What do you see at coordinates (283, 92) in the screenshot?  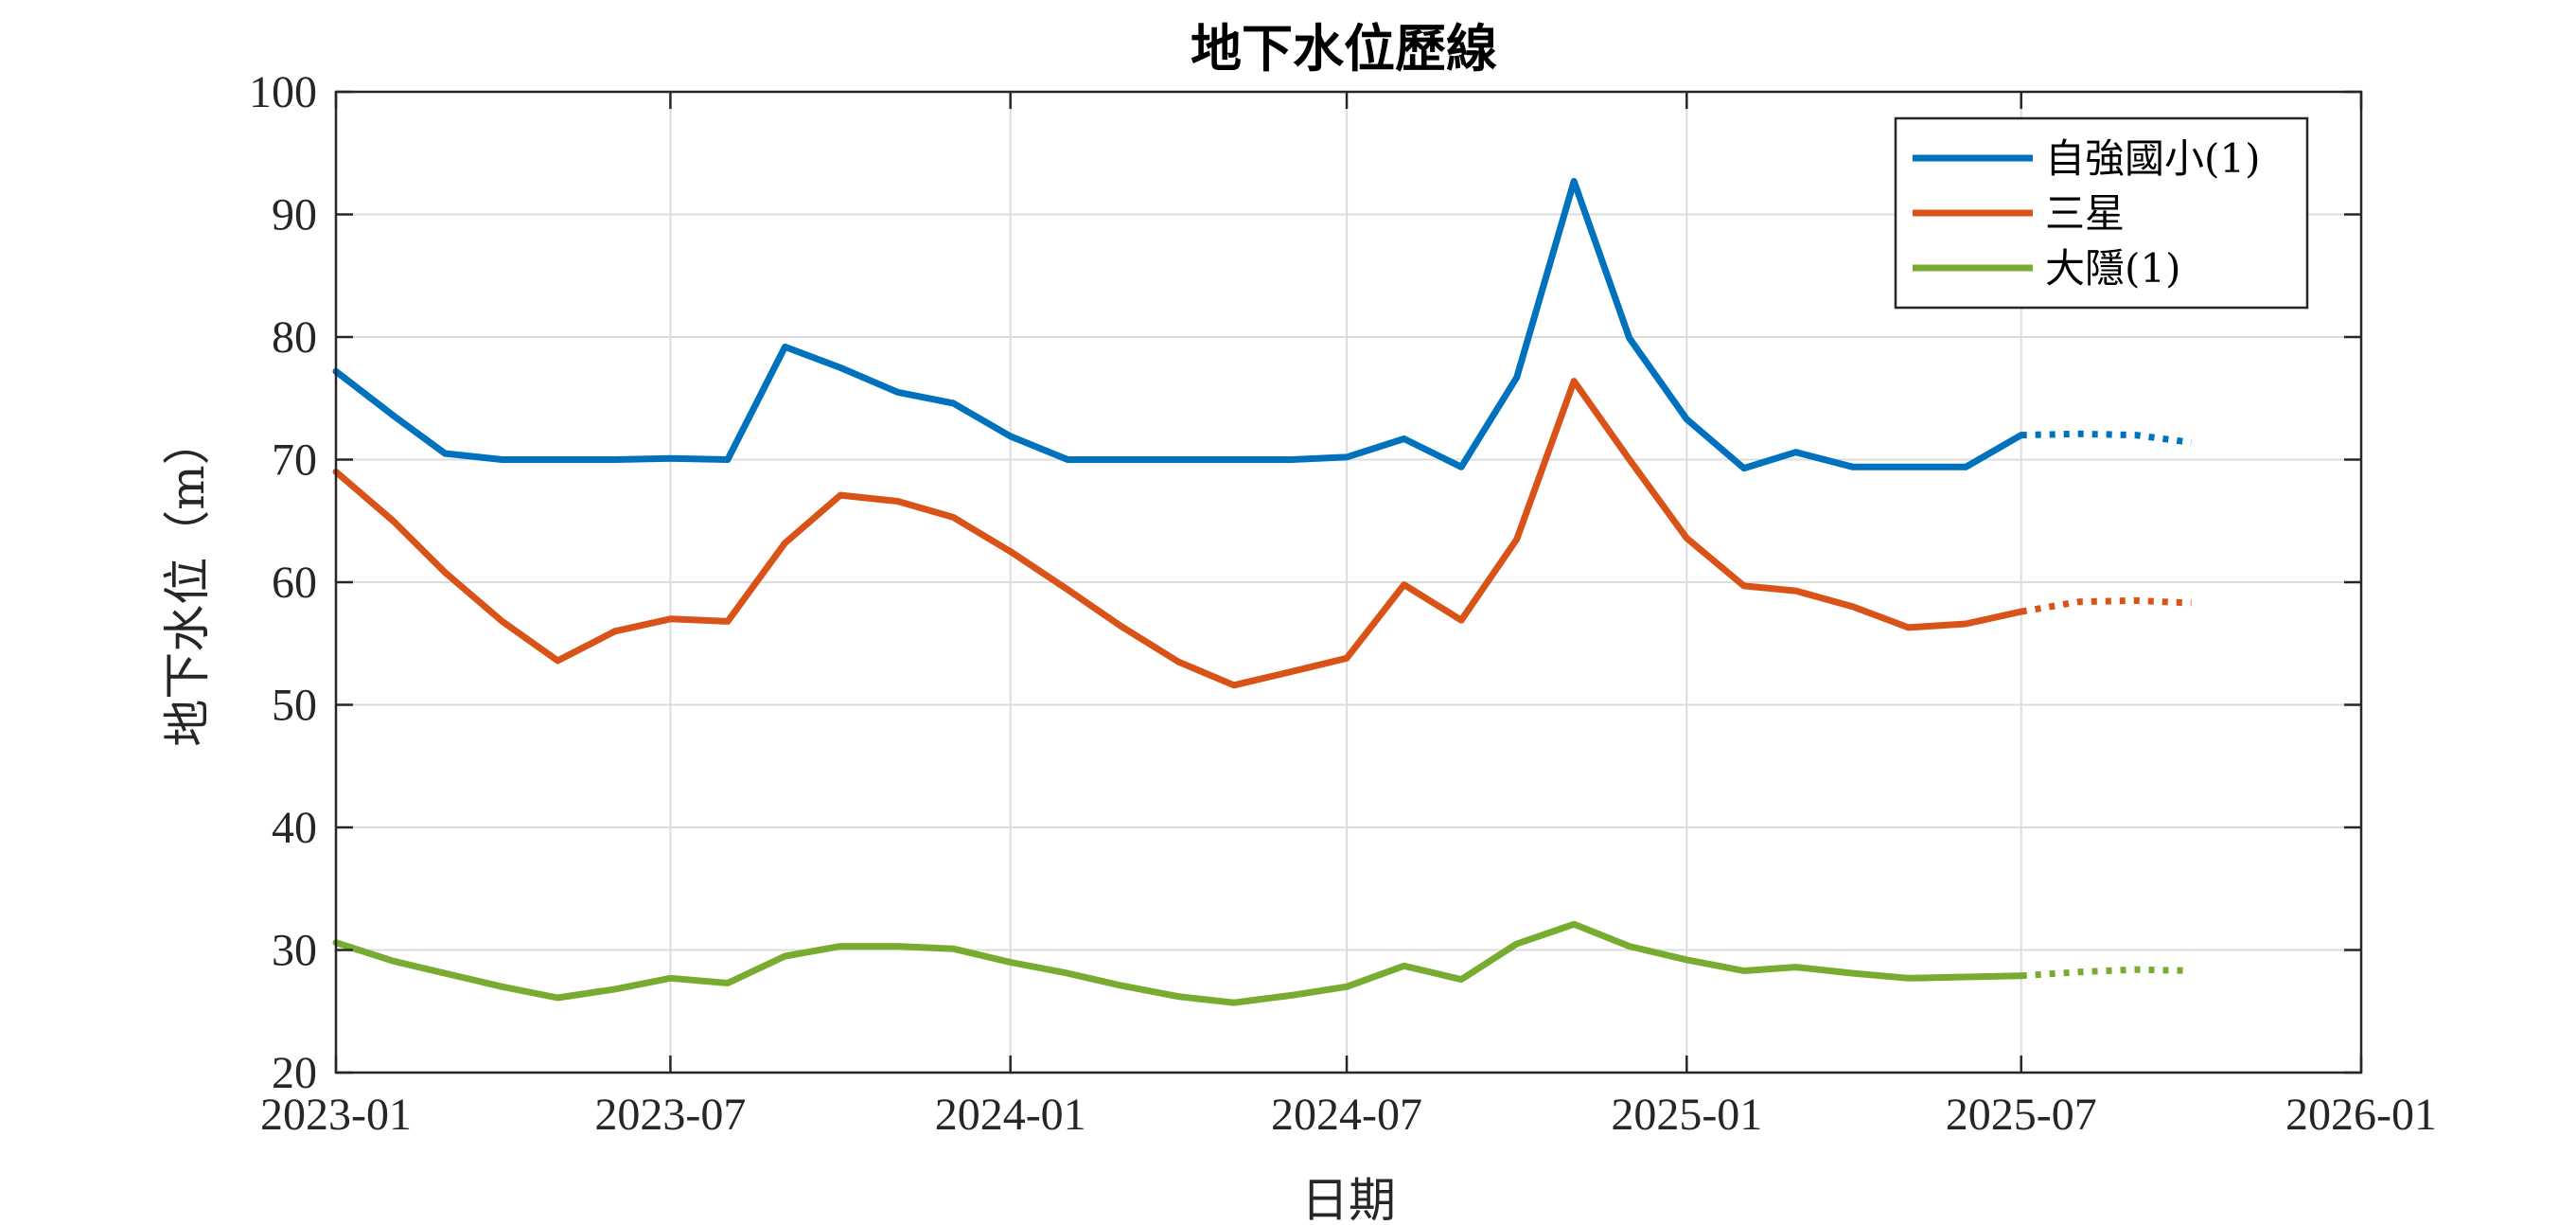 I see `y-tick-label: 100` at bounding box center [283, 92].